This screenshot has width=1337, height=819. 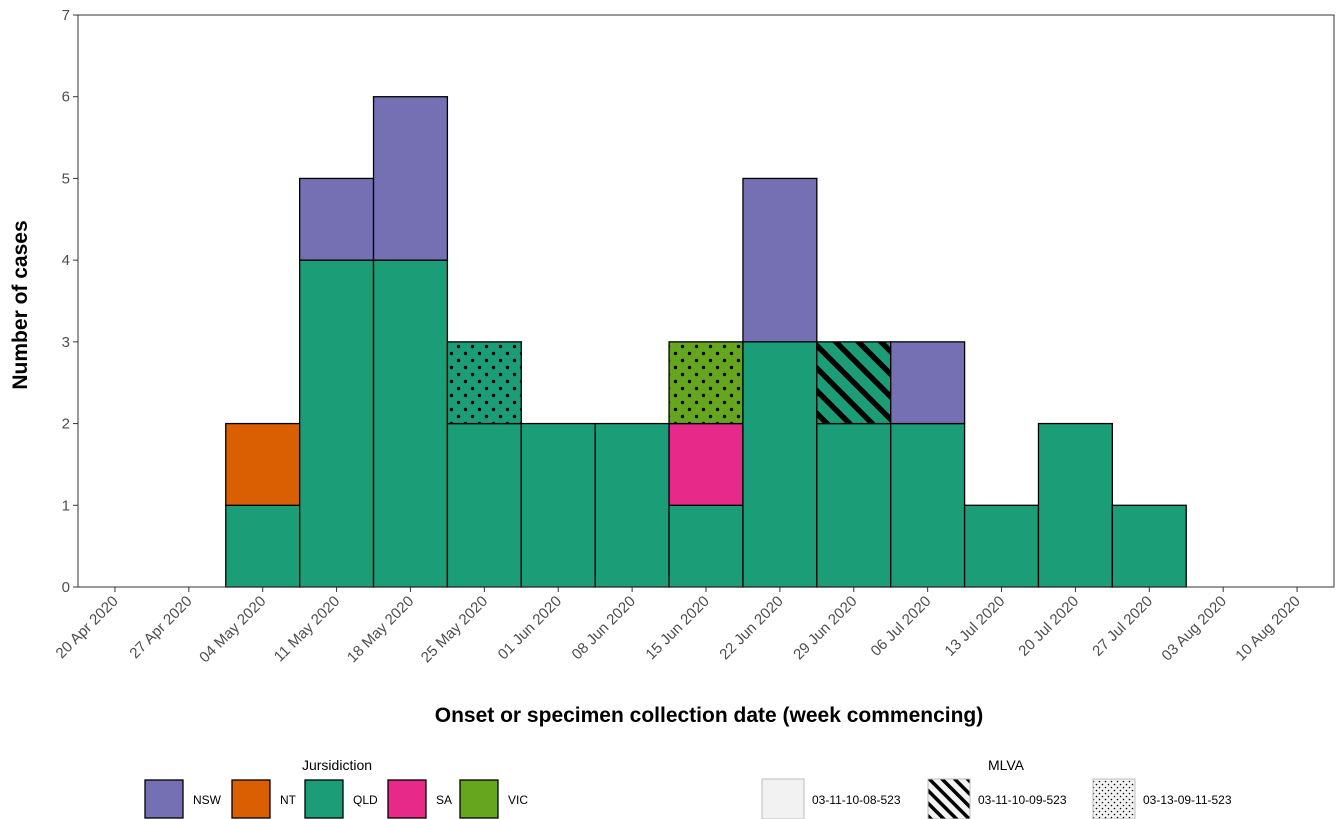 What do you see at coordinates (66, 505) in the screenshot?
I see `y-tick-label: 1` at bounding box center [66, 505].